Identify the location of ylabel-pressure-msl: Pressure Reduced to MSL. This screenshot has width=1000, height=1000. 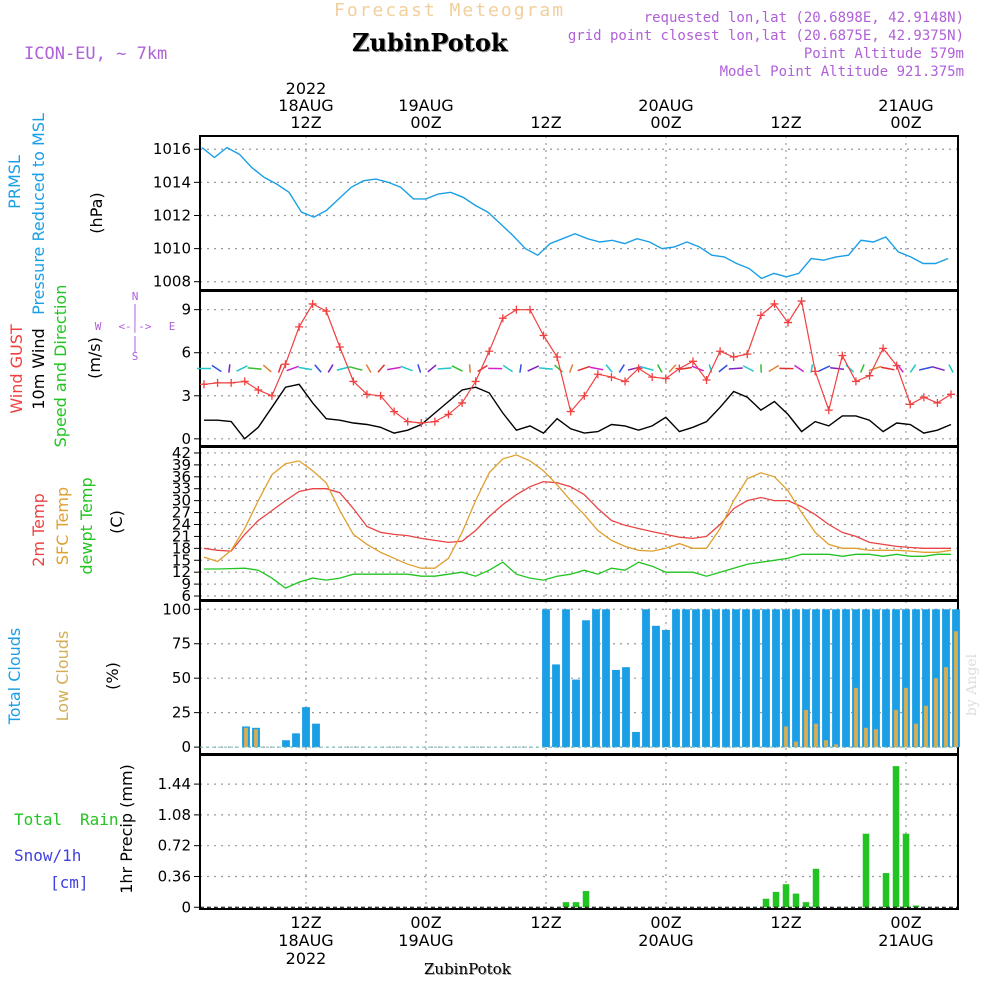
(38, 214).